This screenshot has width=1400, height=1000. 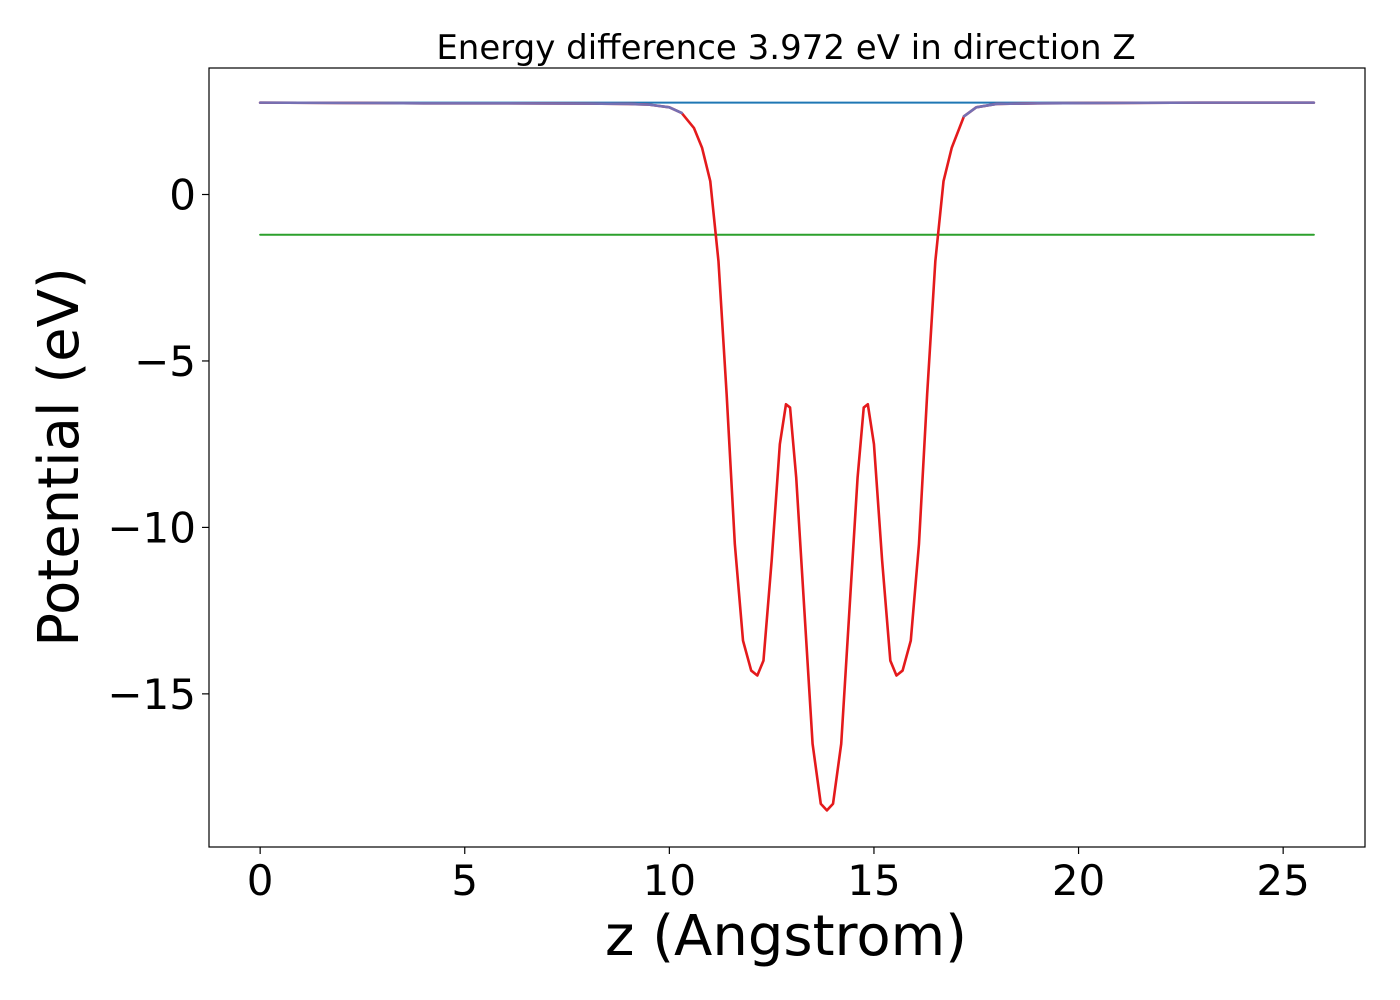 I want to click on y-tick-label: −15, so click(x=151, y=694).